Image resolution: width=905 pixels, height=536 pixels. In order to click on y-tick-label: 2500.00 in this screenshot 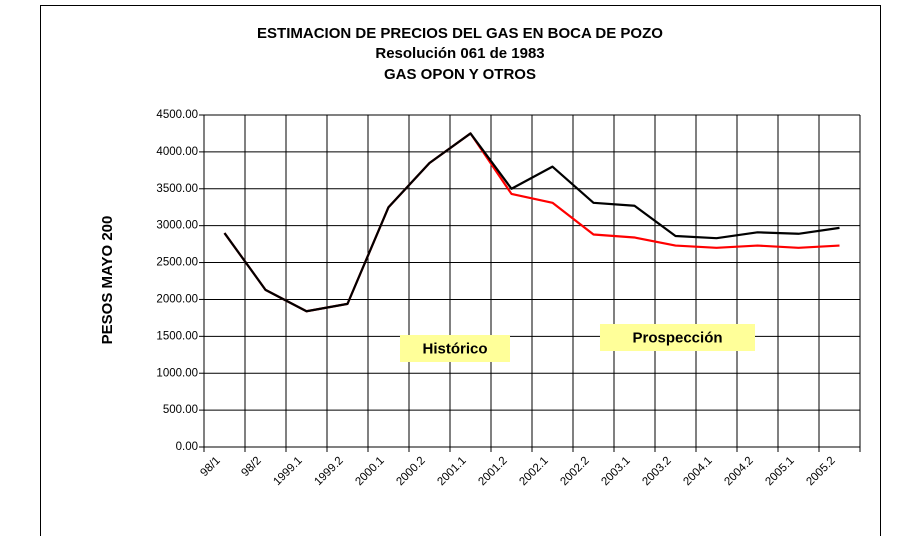, I will do `click(177, 263)`.